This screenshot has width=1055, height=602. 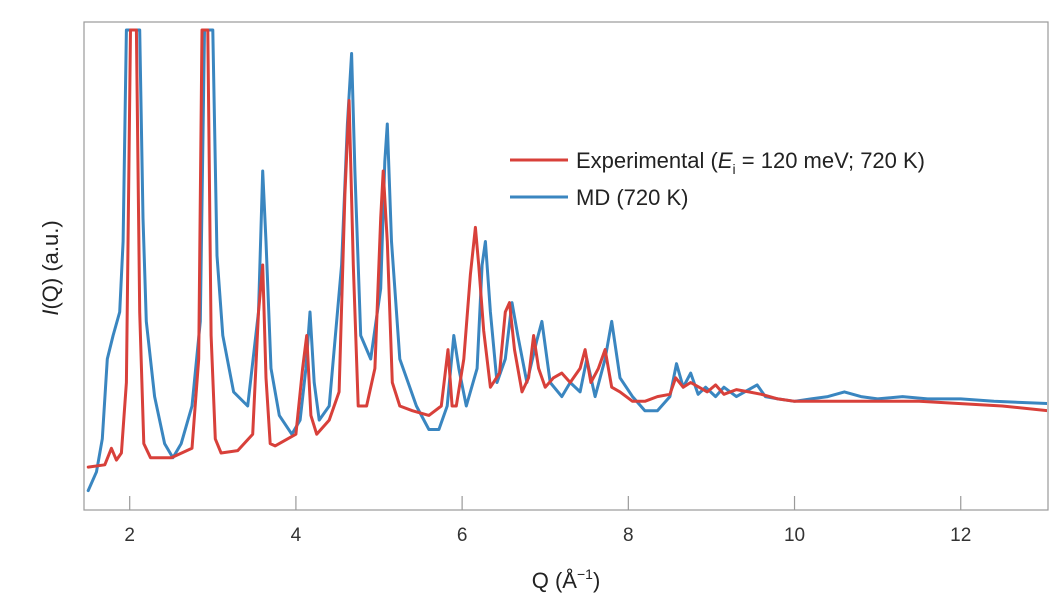 What do you see at coordinates (129, 535) in the screenshot?
I see `x-tick-label: 2` at bounding box center [129, 535].